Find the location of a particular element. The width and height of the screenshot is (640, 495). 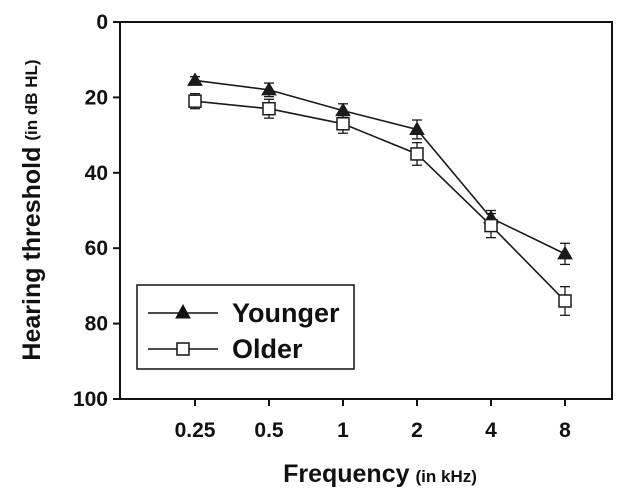

x-axis-title: Frequency (in kHz) is located at coordinates (380, 474).